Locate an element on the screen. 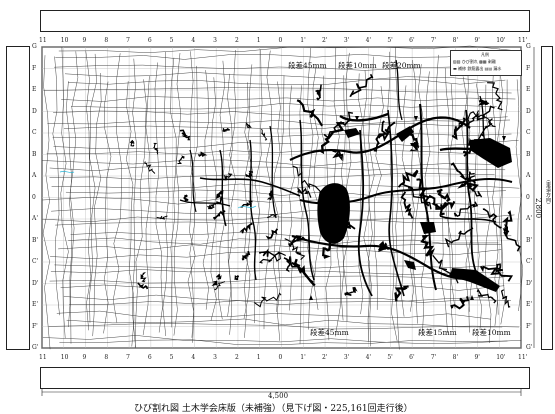  axis-label: 2 is located at coordinates (236, 357).